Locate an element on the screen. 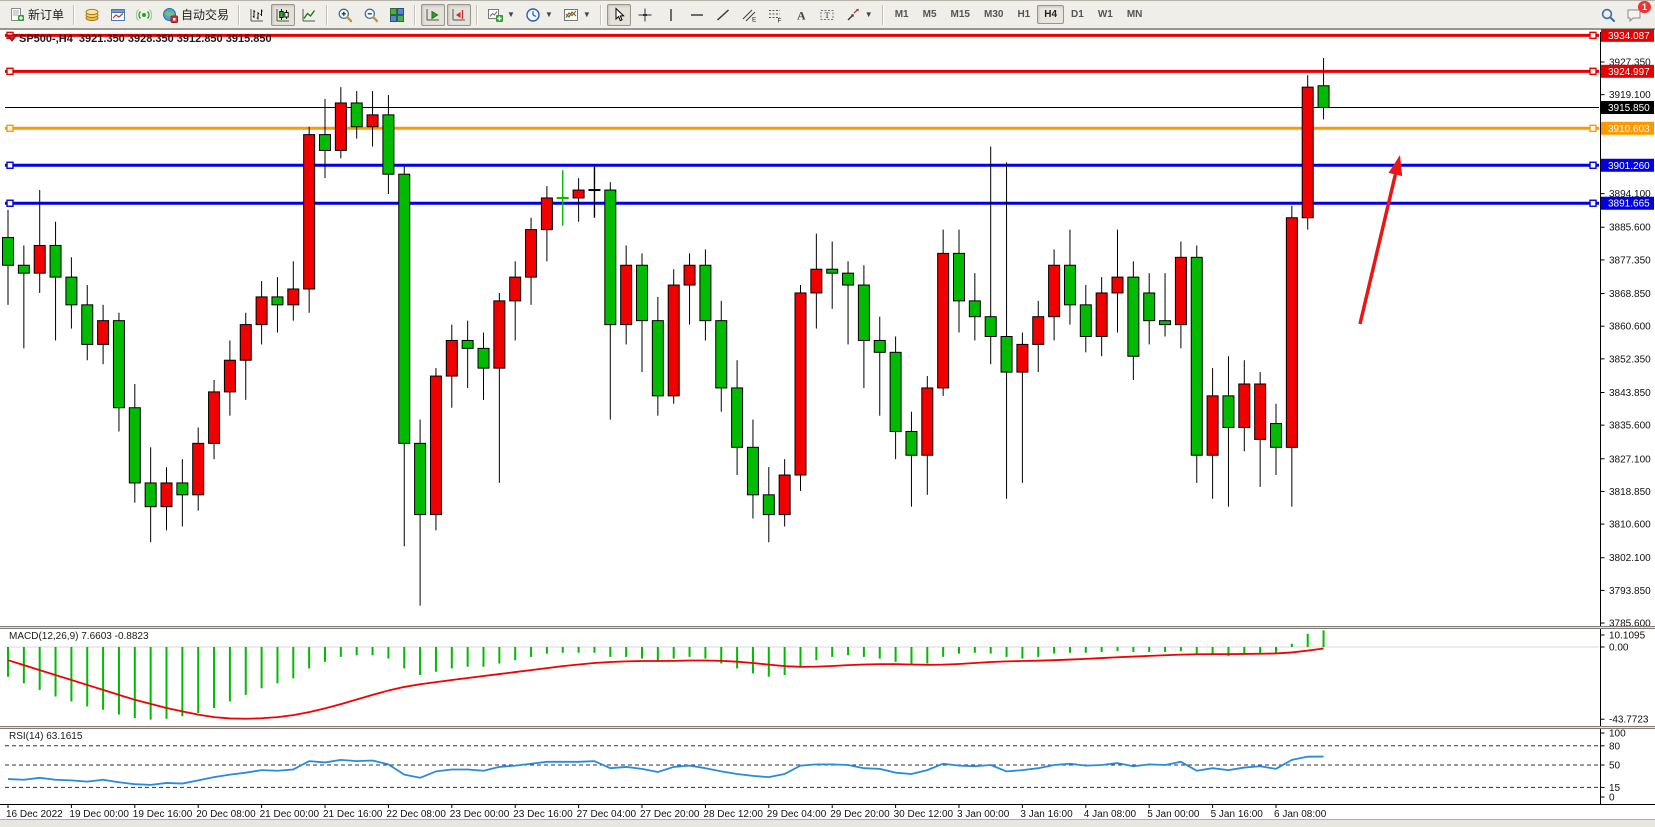 This screenshot has width=1655, height=827. svg-text: 6 Jan 08:00 is located at coordinates (1300, 814).